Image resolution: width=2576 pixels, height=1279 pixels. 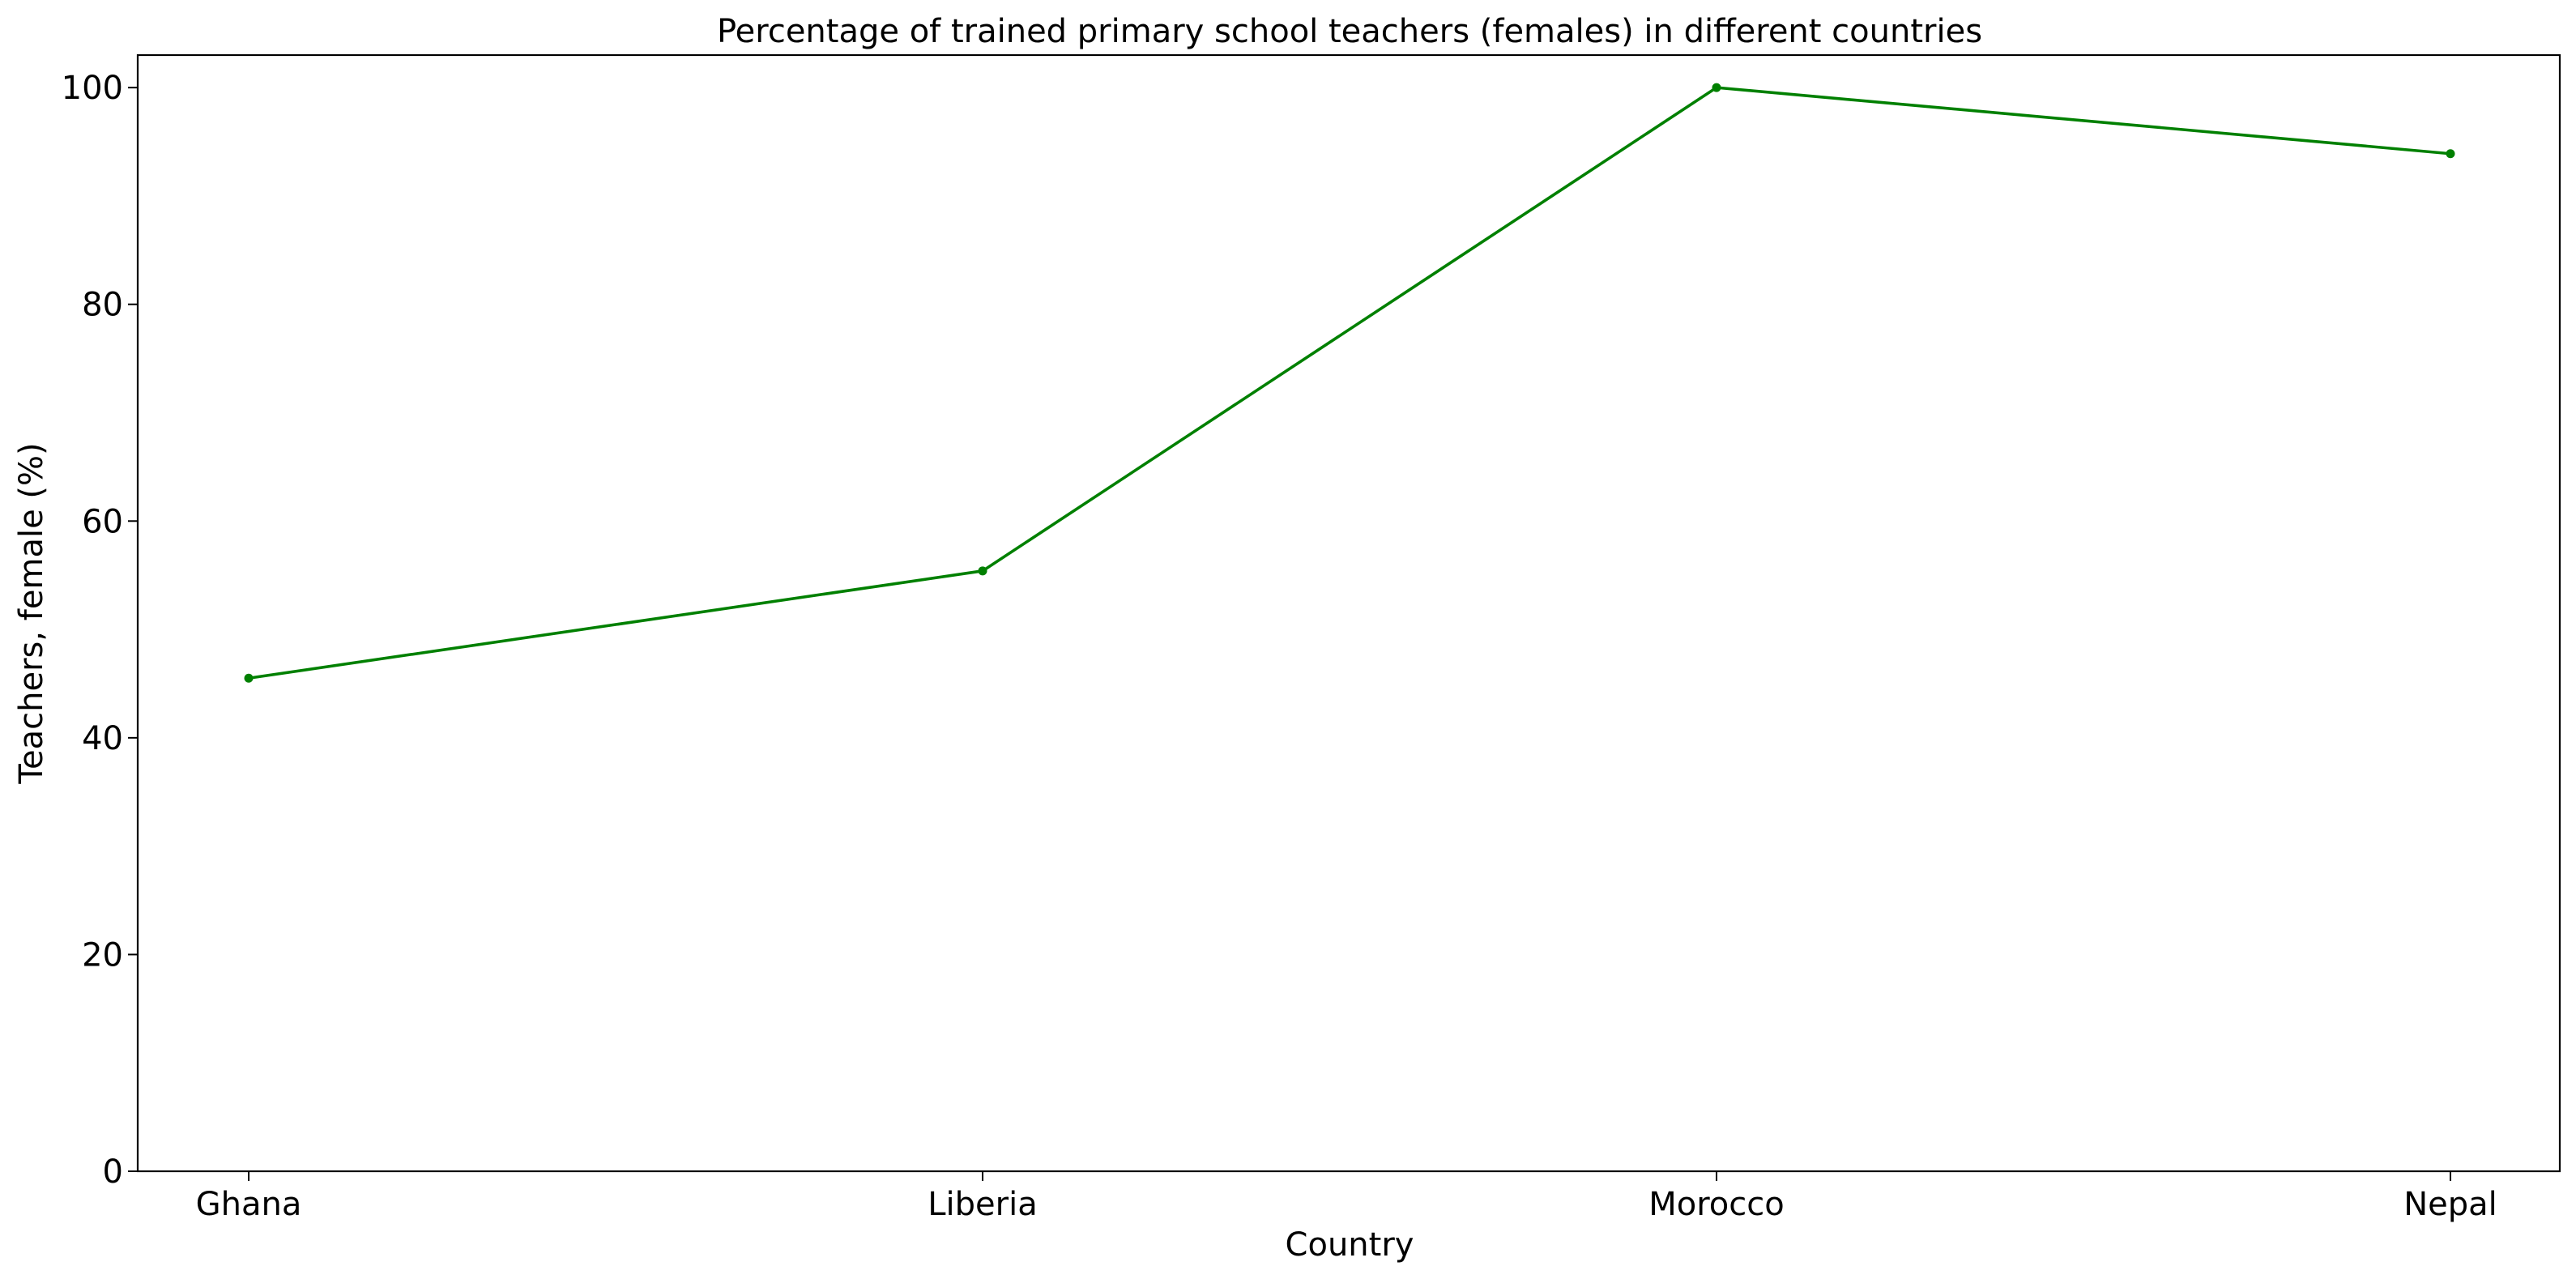 What do you see at coordinates (1350, 1245) in the screenshot?
I see `x-axis-label: Country` at bounding box center [1350, 1245].